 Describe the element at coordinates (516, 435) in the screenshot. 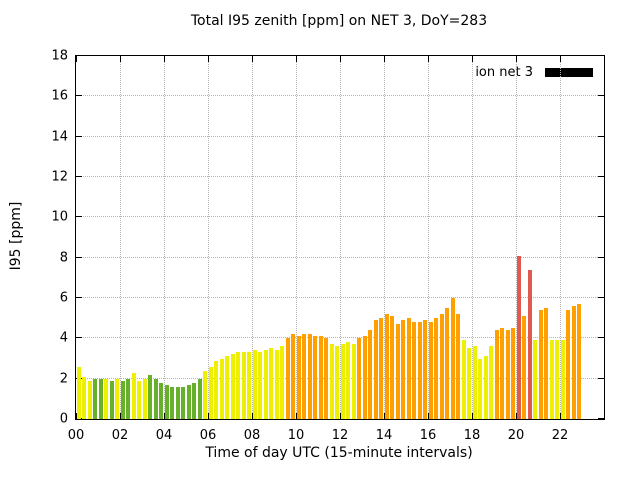

I see `x-tick-label: 20` at that location.